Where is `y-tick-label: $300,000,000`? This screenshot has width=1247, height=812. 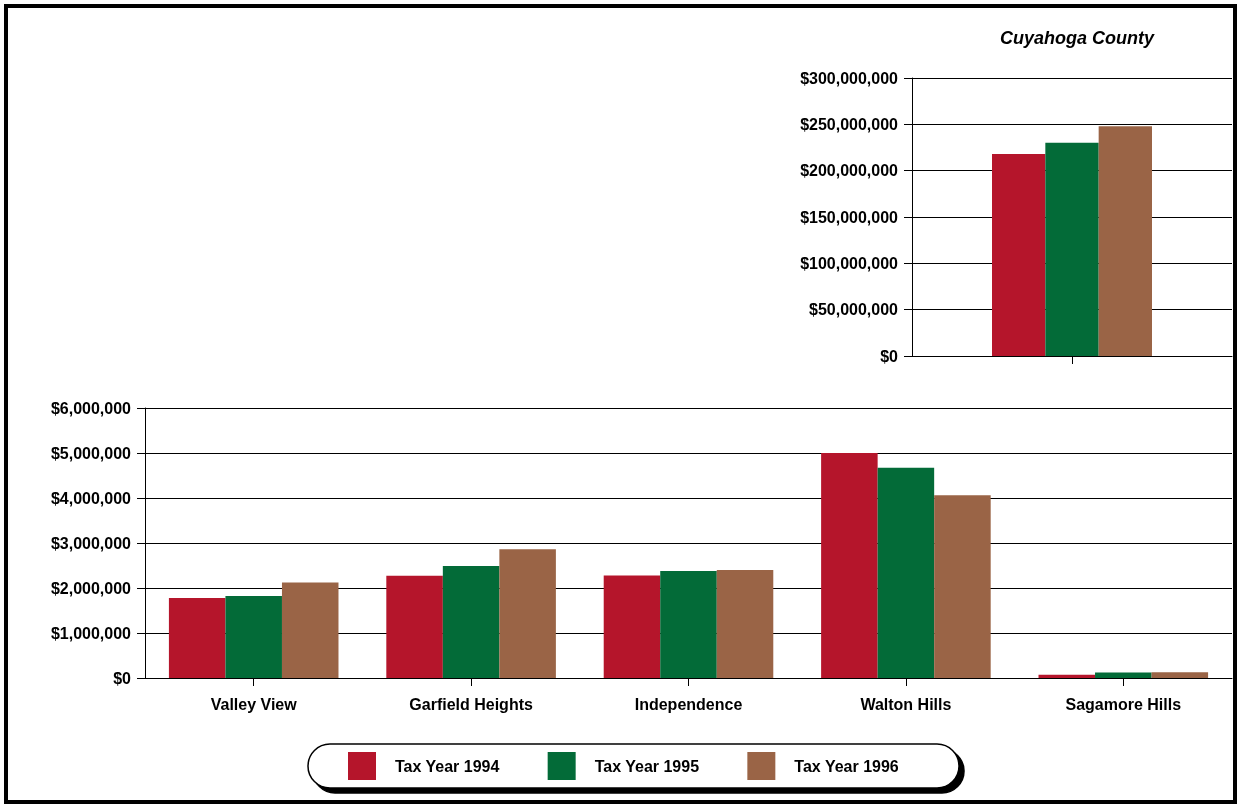 y-tick-label: $300,000,000 is located at coordinates (849, 78).